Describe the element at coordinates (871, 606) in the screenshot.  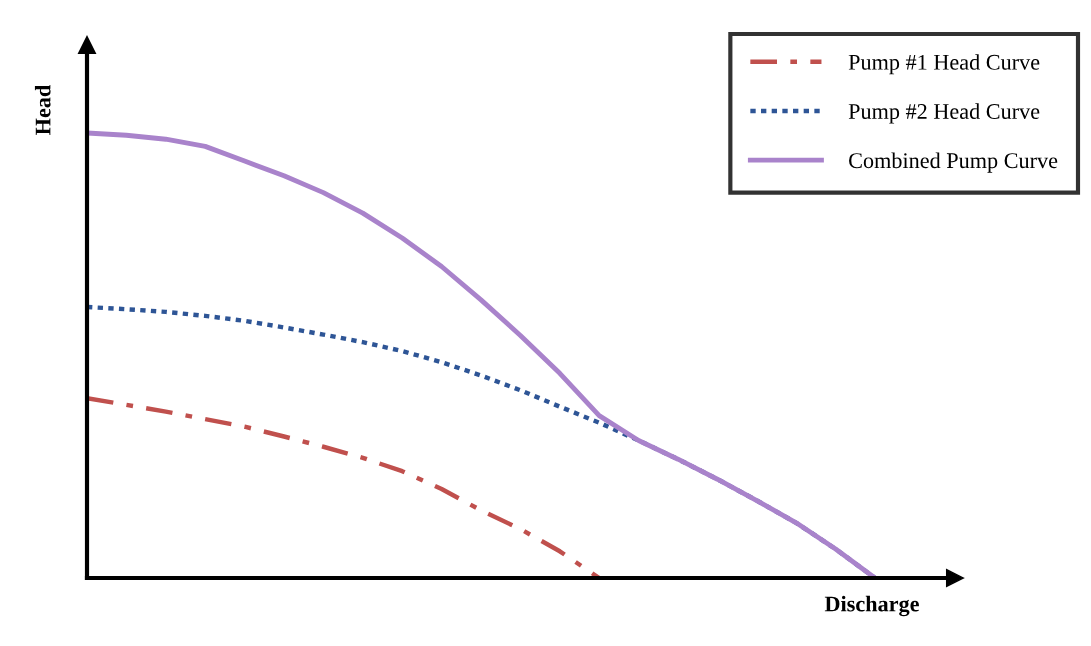
I see `x-axis-title: Discharge` at that location.